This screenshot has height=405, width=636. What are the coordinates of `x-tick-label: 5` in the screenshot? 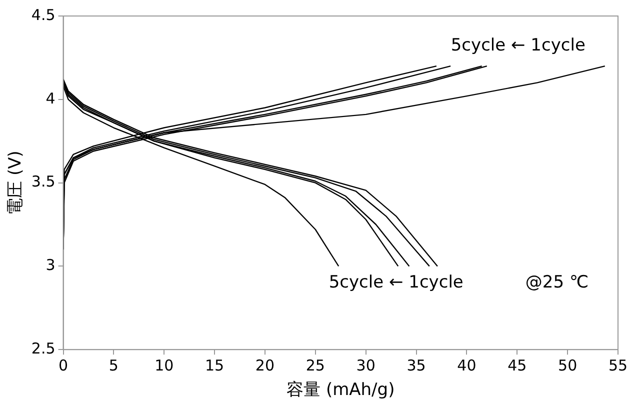 It's located at (113, 365).